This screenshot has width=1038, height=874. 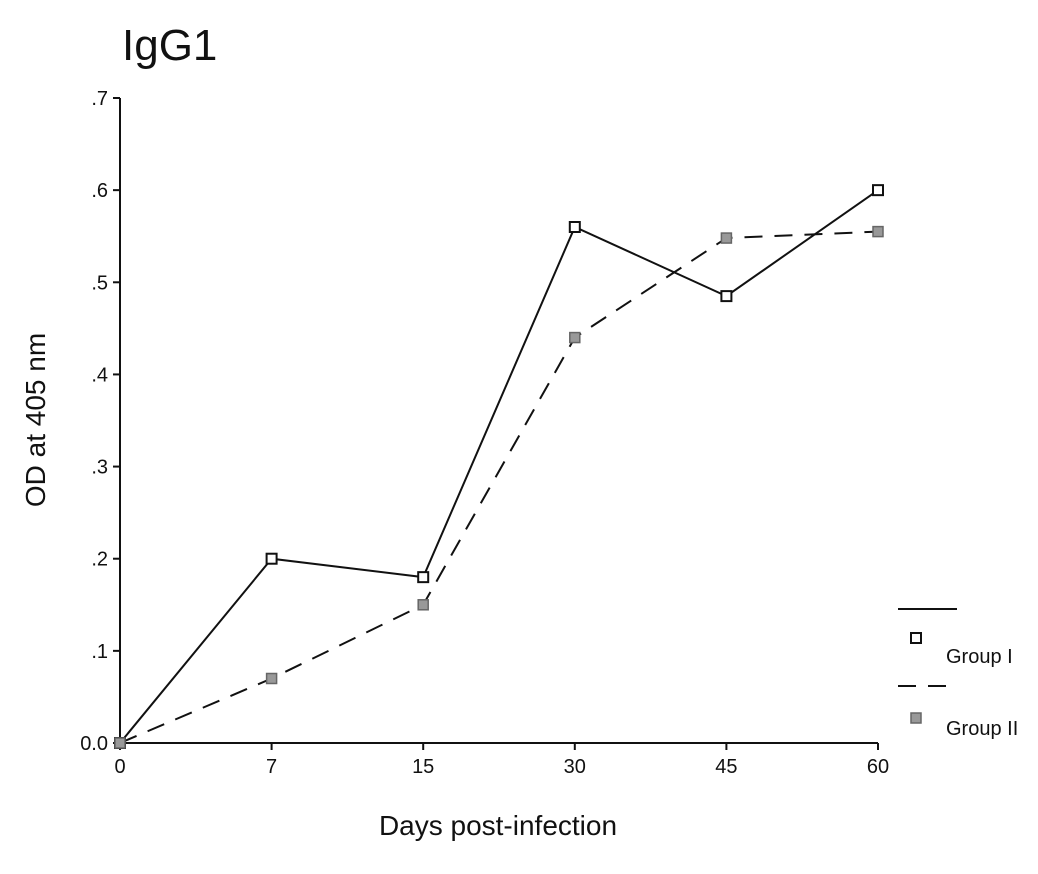 I want to click on y-tick-label: .2, so click(x=99, y=560).